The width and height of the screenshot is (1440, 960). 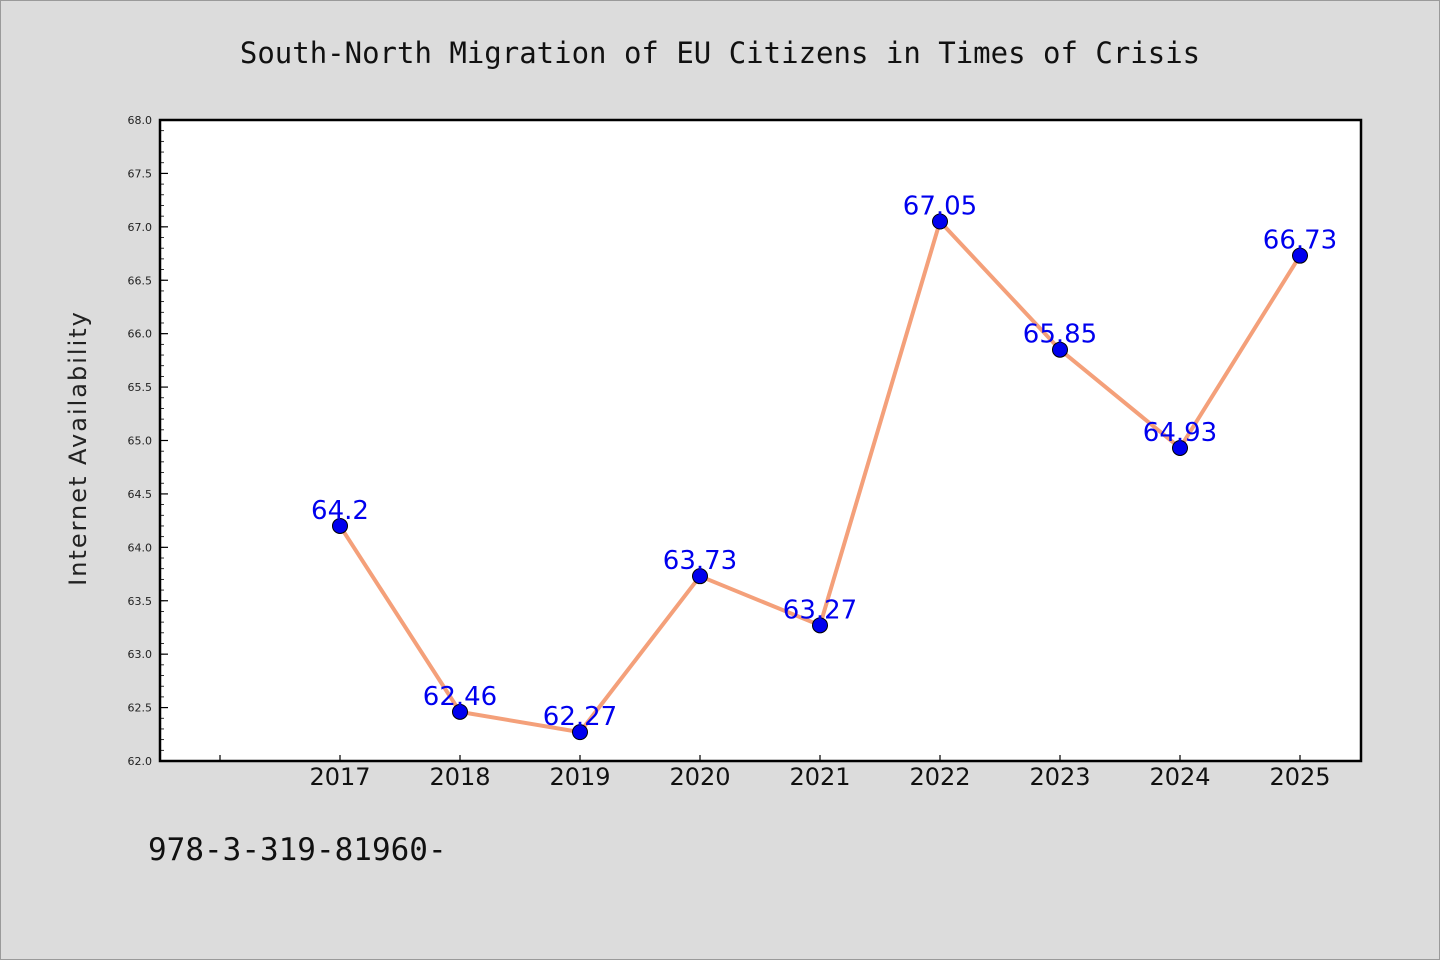 What do you see at coordinates (140, 280) in the screenshot?
I see `y-tick-label: 66.5` at bounding box center [140, 280].